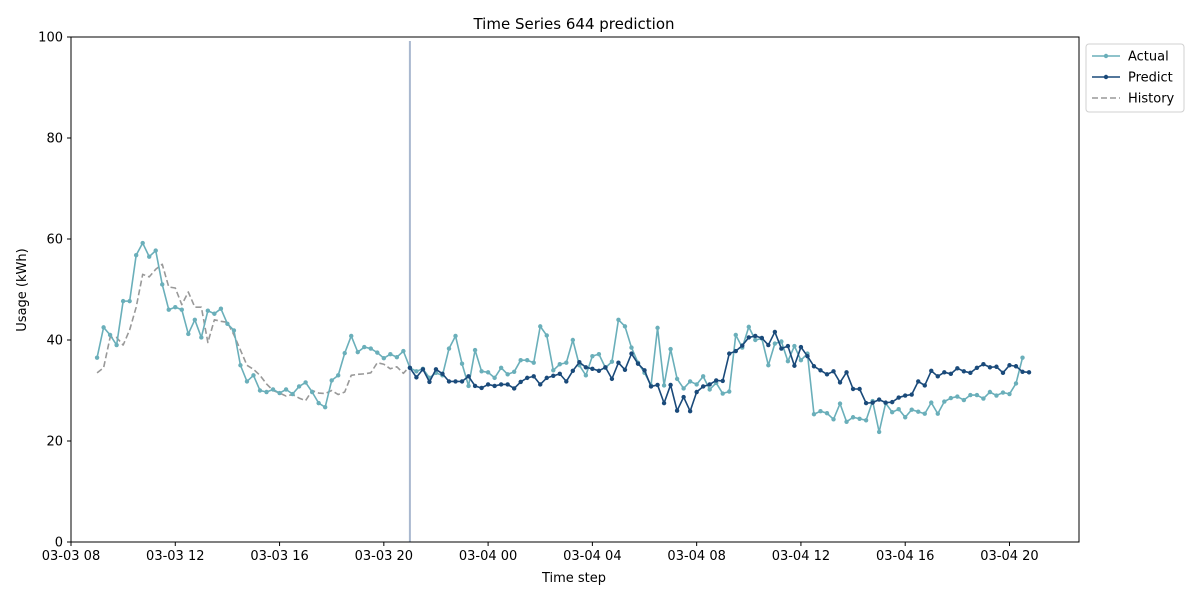  What do you see at coordinates (1150, 78) in the screenshot?
I see `legend-label-predict: Predict` at bounding box center [1150, 78].